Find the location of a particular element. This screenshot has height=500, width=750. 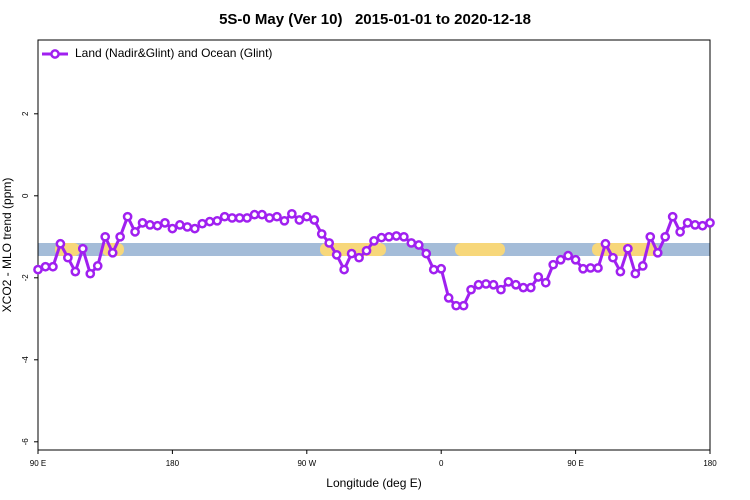

y-tick-label: 2 is located at coordinates (25, 113).